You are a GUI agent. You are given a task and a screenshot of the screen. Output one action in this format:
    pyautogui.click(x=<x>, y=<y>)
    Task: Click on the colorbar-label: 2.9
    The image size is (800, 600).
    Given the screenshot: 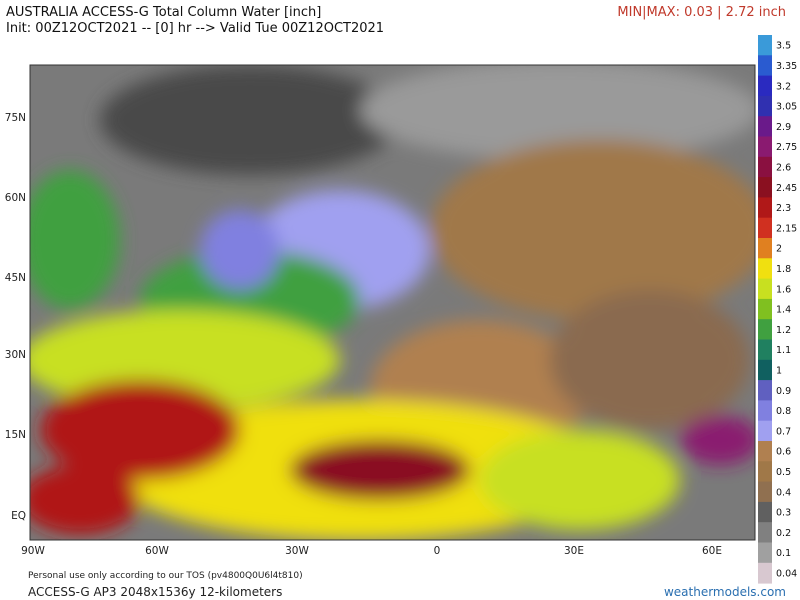 What is the action you would take?
    pyautogui.click(x=783, y=127)
    